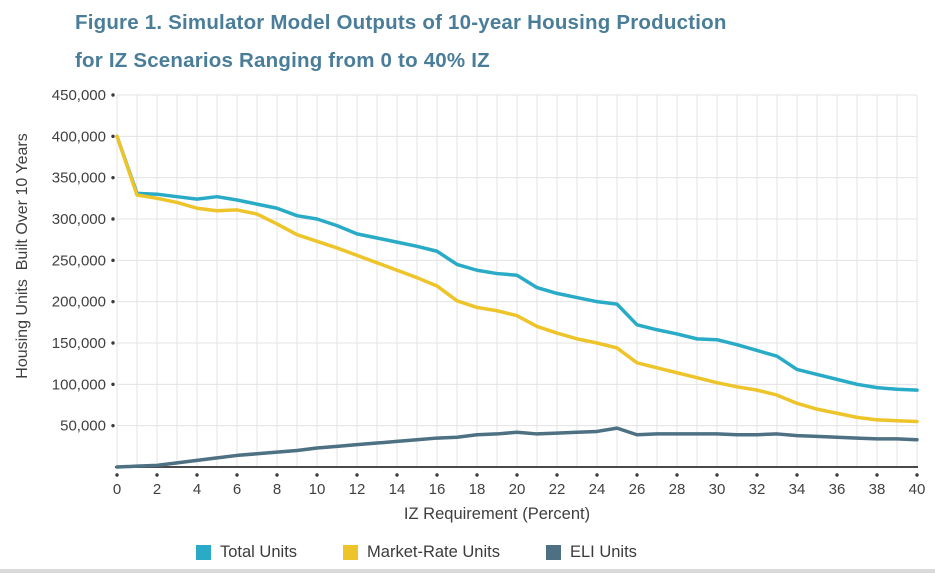  Describe the element at coordinates (437, 489) in the screenshot. I see `svg-text: 16` at that location.